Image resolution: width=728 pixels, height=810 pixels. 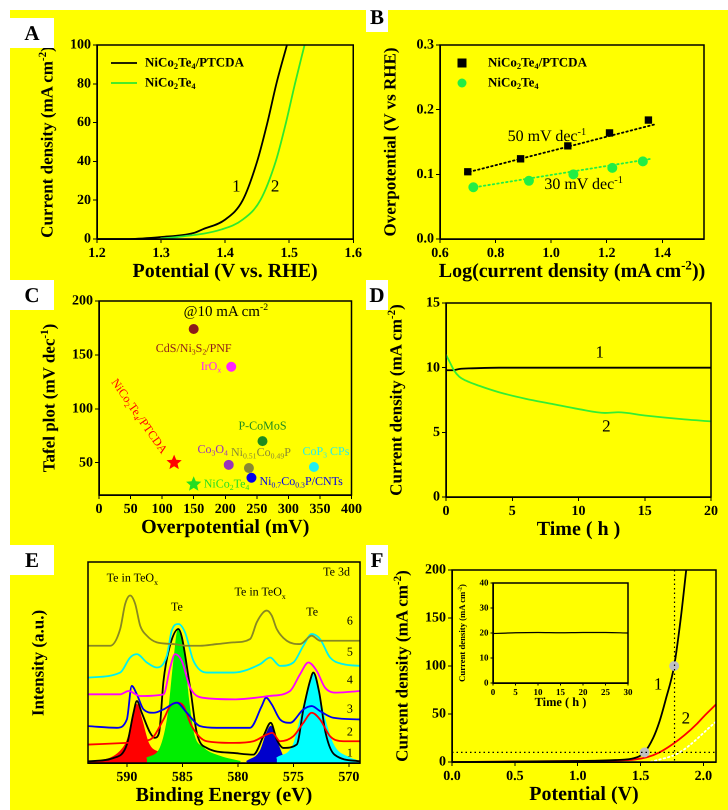 I want to click on x-tick-label: 580, so click(x=237, y=778).